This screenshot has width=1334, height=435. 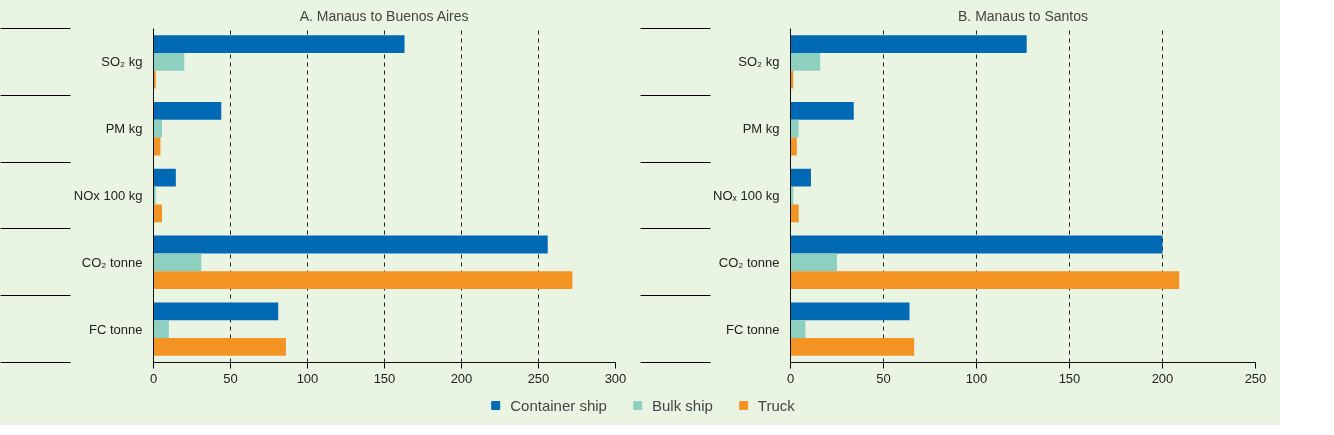 What do you see at coordinates (384, 15) in the screenshot?
I see `chart-title: A. Manaus to Buenos Aires` at bounding box center [384, 15].